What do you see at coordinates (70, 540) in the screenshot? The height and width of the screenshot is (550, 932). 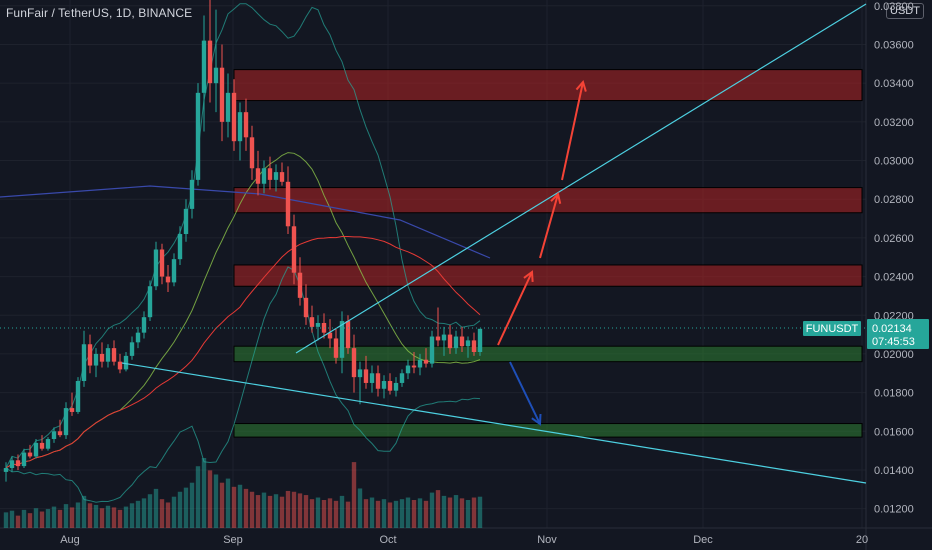 I see `x-tick-label: Aug` at bounding box center [70, 540].